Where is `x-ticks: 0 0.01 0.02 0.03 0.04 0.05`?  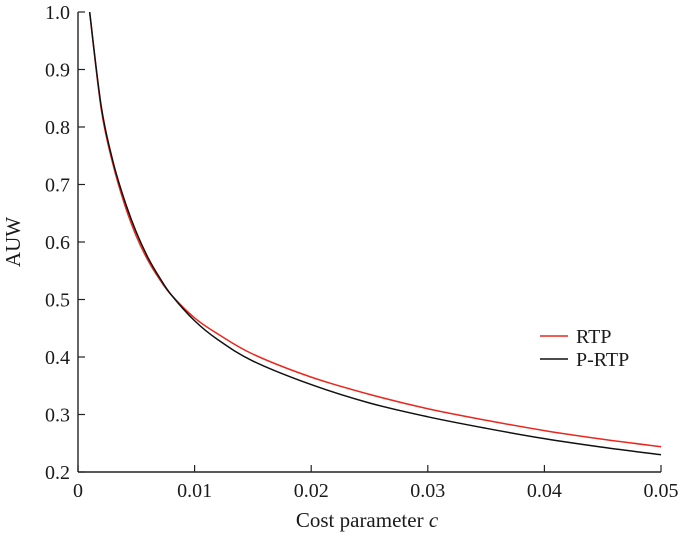 x-ticks: 0 0.01 0.02 0.03 0.04 0.05 is located at coordinates (376, 483).